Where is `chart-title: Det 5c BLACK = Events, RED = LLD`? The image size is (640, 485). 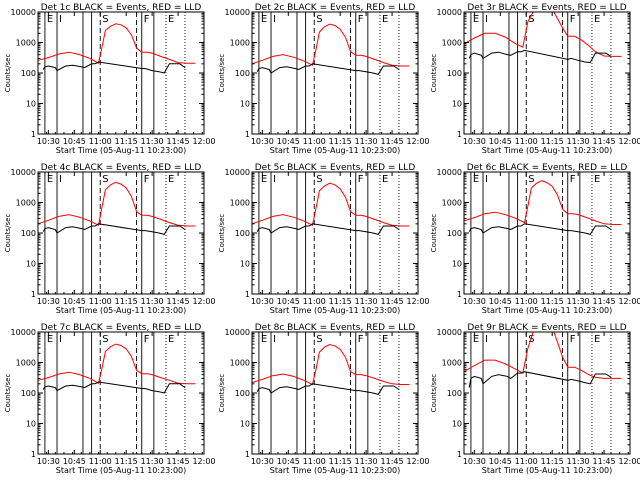
chart-title: Det 5c BLACK = Events, RED = LLD is located at coordinates (335, 168).